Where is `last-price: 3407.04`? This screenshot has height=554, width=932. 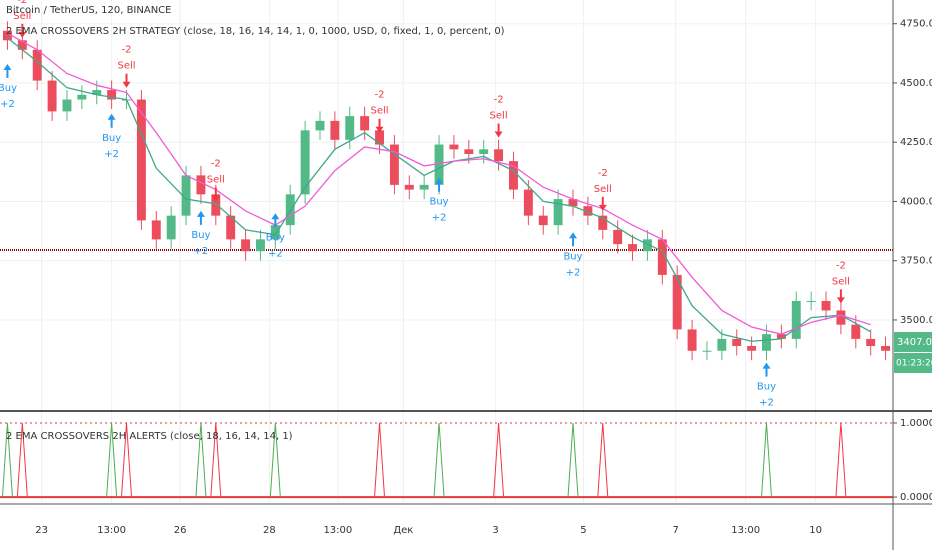
last-price: 3407.04 is located at coordinates (914, 342).